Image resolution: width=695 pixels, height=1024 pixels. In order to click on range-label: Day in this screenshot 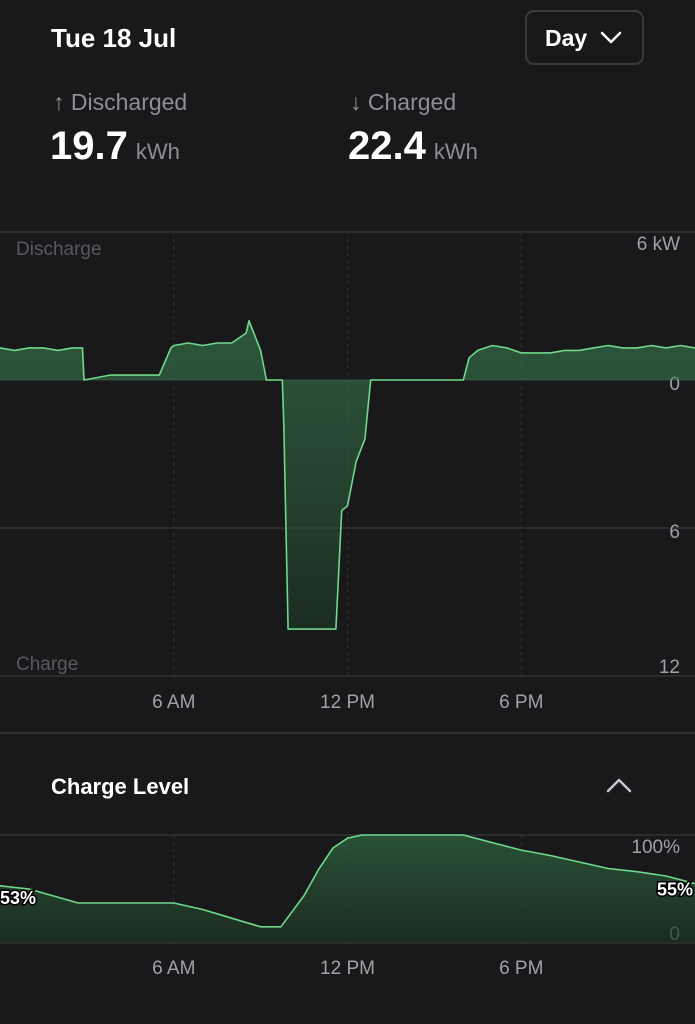, I will do `click(566, 38)`.